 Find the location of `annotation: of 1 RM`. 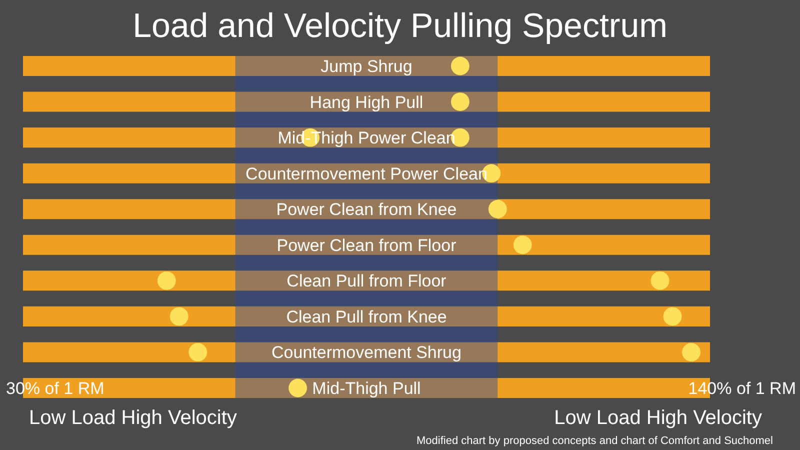

annotation: of 1 RM is located at coordinates (74, 388).